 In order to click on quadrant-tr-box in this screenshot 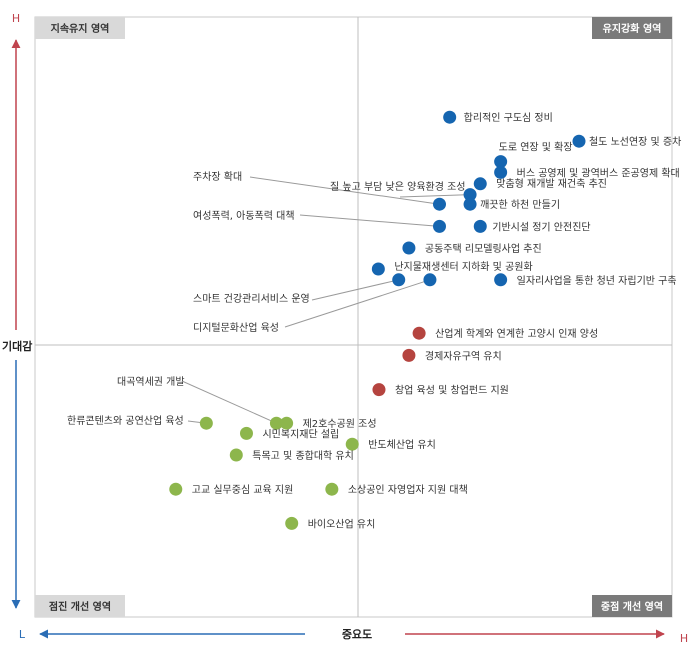, I will do `click(632, 28)`.